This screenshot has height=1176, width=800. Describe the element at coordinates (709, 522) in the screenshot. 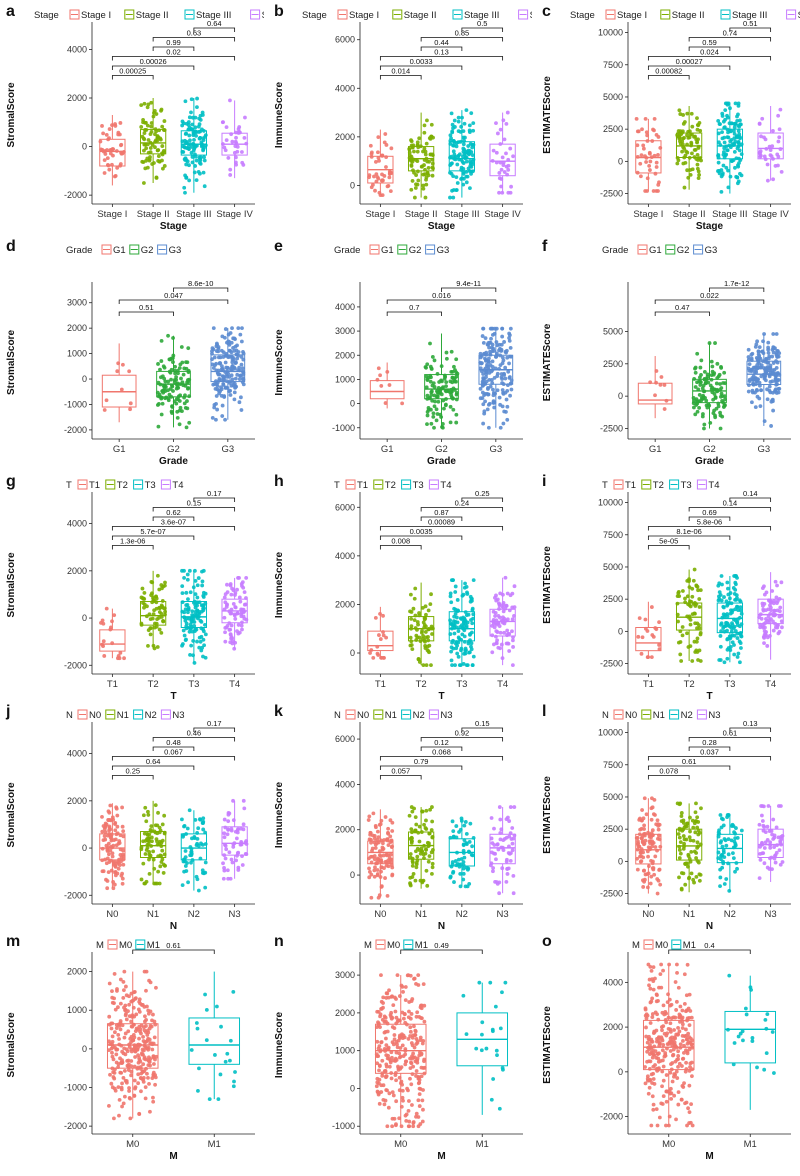

I see `p-value: 5.8e-06` at that location.